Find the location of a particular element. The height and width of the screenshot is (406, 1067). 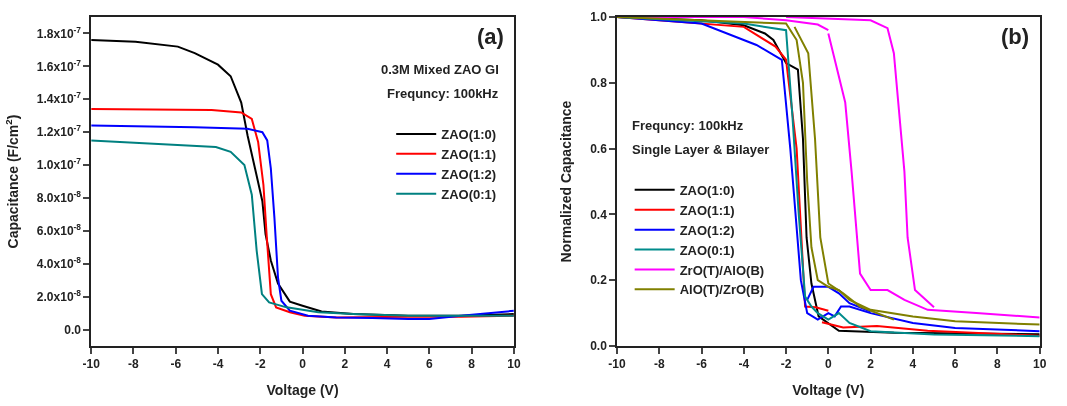

y-tick-label: 4.0x10$^{-8}$ is located at coordinates (59, 262).